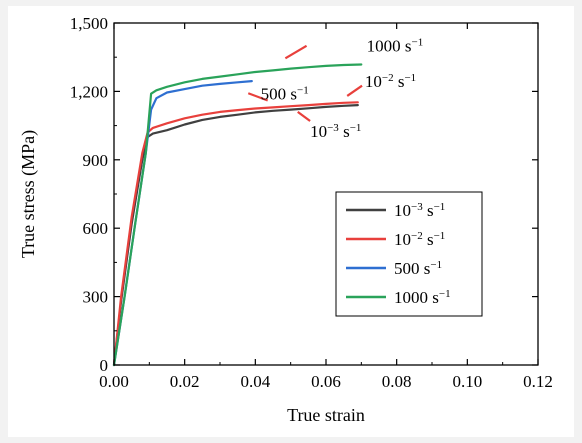 This screenshot has height=443, width=582. Describe the element at coordinates (96, 228) in the screenshot. I see `y-tick-label-2: 600` at that location.